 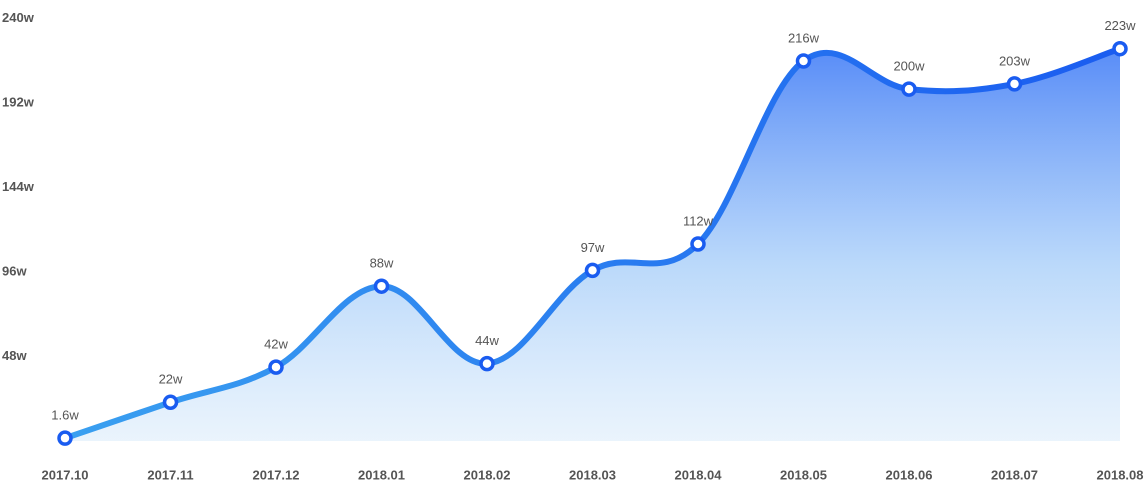 I want to click on value-label: 44w, so click(x=487, y=340).